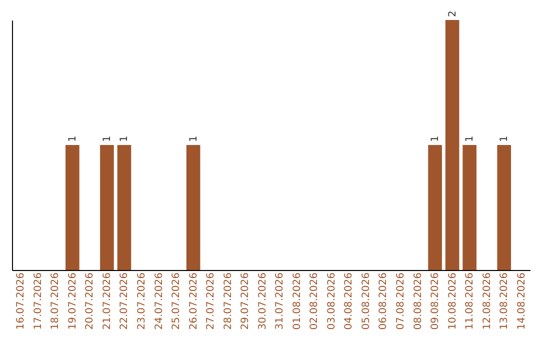  Describe the element at coordinates (366, 301) in the screenshot. I see `x-tick-label: 05.08.2026` at that location.